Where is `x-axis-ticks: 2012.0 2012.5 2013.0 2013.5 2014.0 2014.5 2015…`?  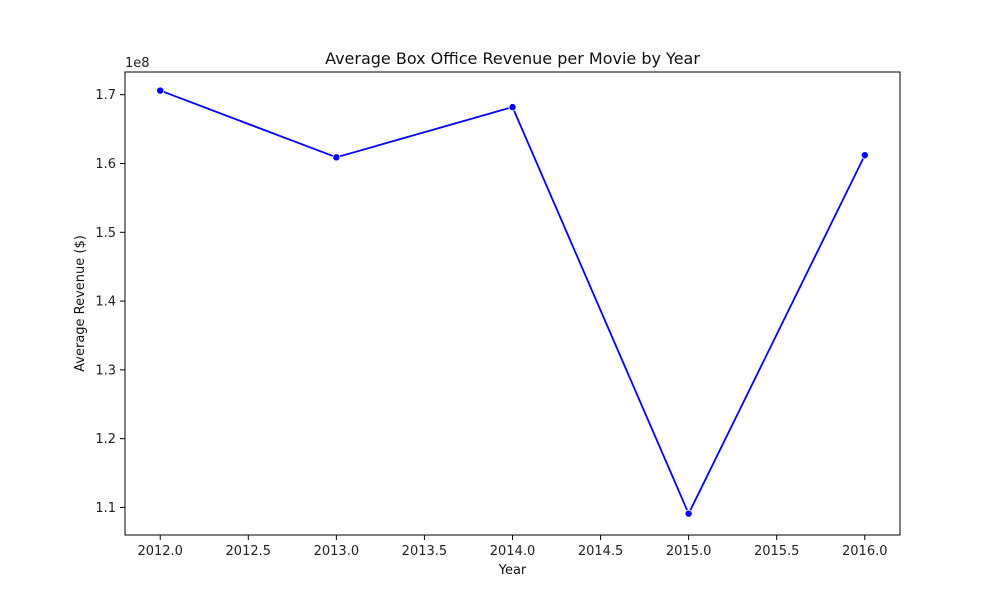
x-axis-ticks: 2012.0 2012.5 2013.0 2013.5 2014.0 2014.5 2015… is located at coordinates (512, 547).